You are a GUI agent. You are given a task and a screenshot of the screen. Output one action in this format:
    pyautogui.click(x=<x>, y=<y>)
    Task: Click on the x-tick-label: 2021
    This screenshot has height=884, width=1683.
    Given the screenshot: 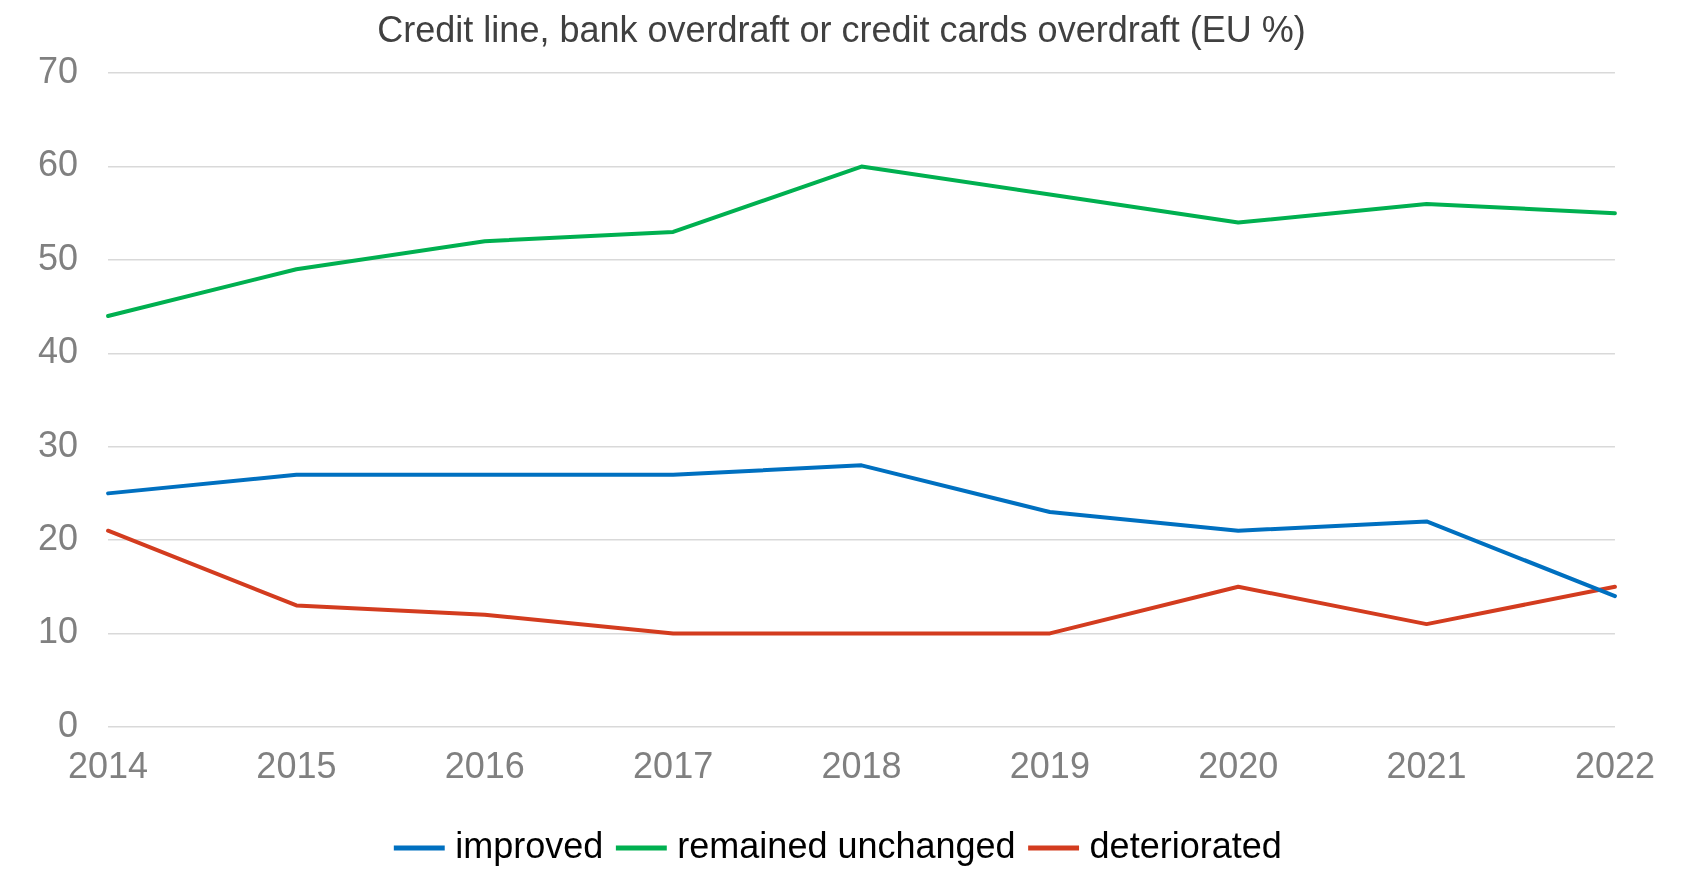 What is the action you would take?
    pyautogui.click(x=1426, y=766)
    